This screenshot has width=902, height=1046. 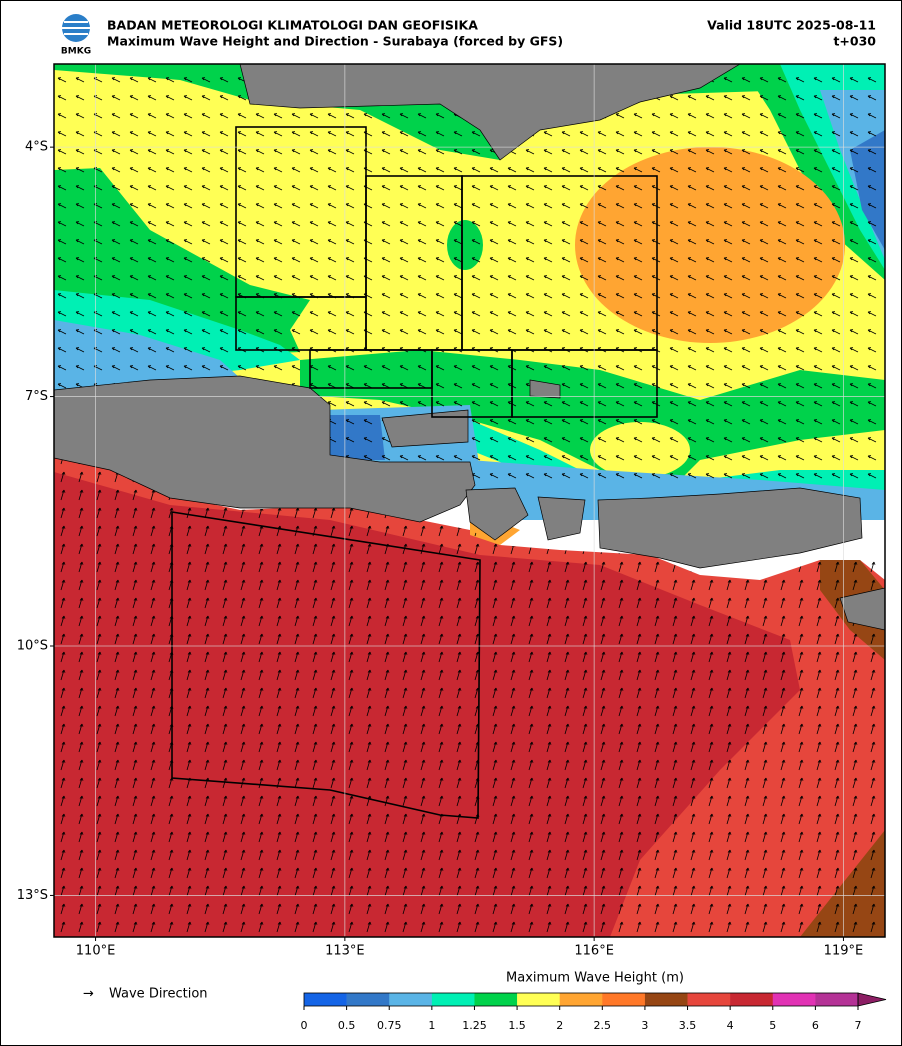 What do you see at coordinates (517, 1025) in the screenshot?
I see `colorbar-tick-label: 1.5` at bounding box center [517, 1025].